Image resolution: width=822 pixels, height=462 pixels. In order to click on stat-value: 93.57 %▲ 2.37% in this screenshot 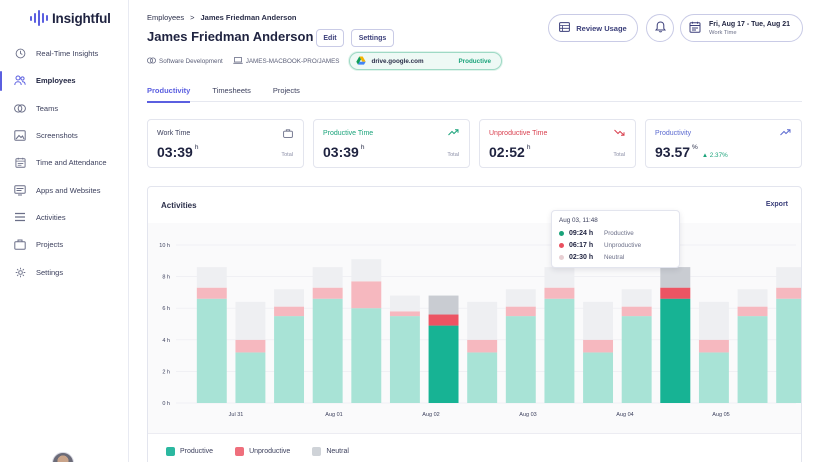, I will do `click(691, 152)`.